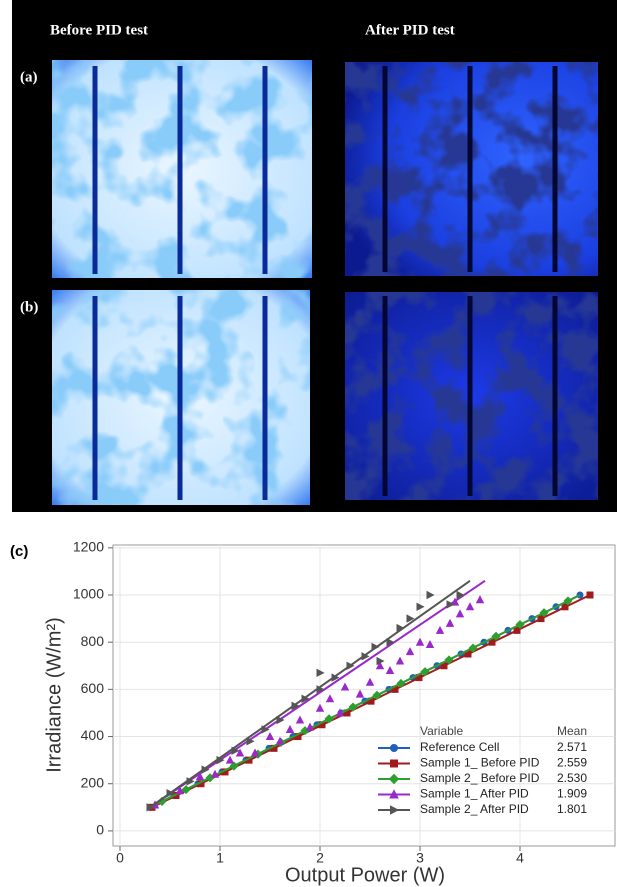 This screenshot has height=887, width=617. Describe the element at coordinates (29, 77) in the screenshot. I see `panel-label: (a)` at that location.